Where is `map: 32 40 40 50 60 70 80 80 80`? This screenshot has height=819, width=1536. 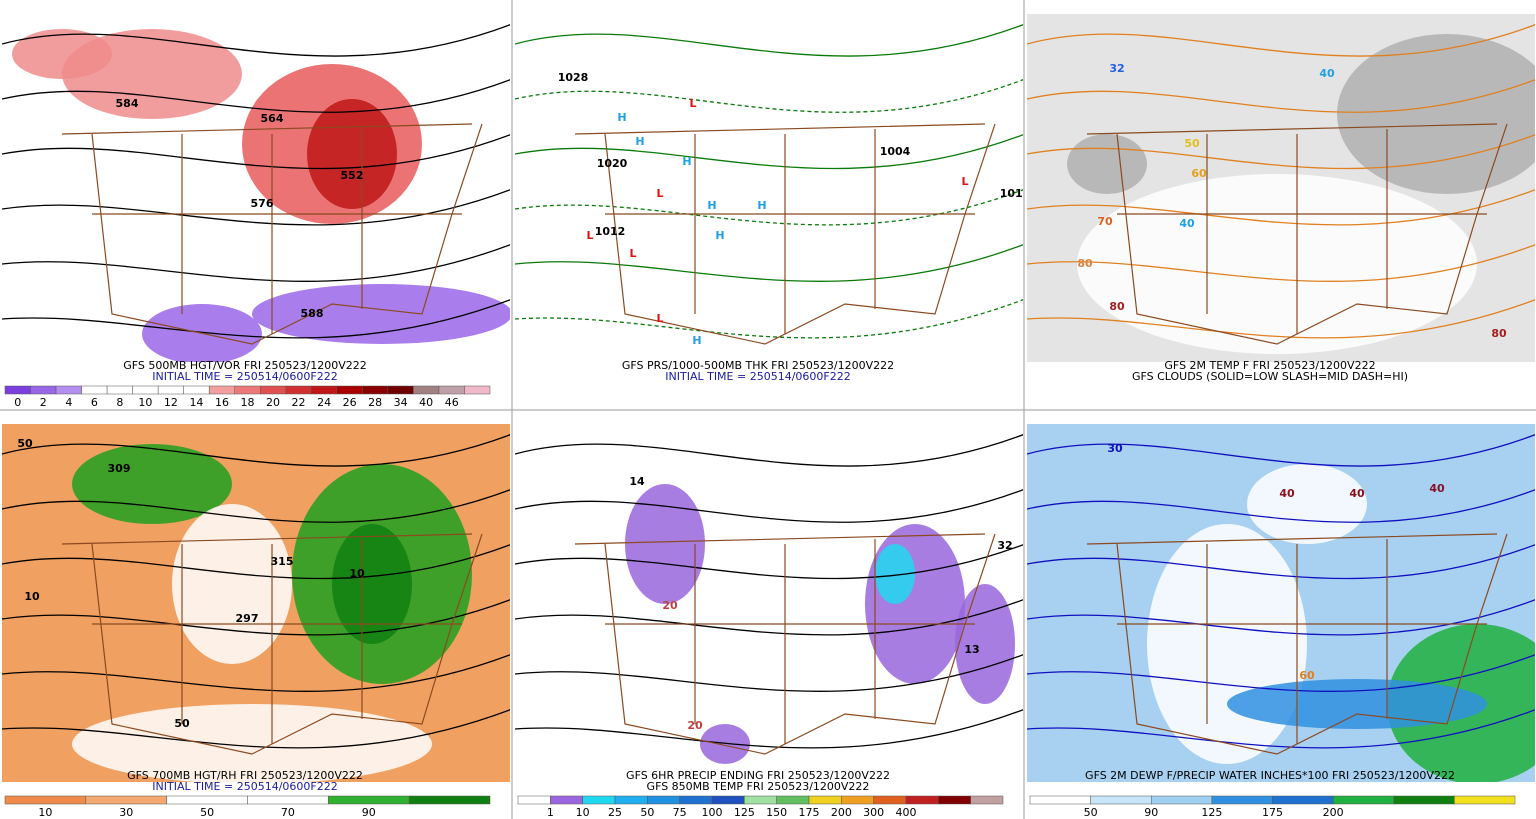 map: 32 40 40 50 60 70 80 80 80 is located at coordinates (1281, 189).